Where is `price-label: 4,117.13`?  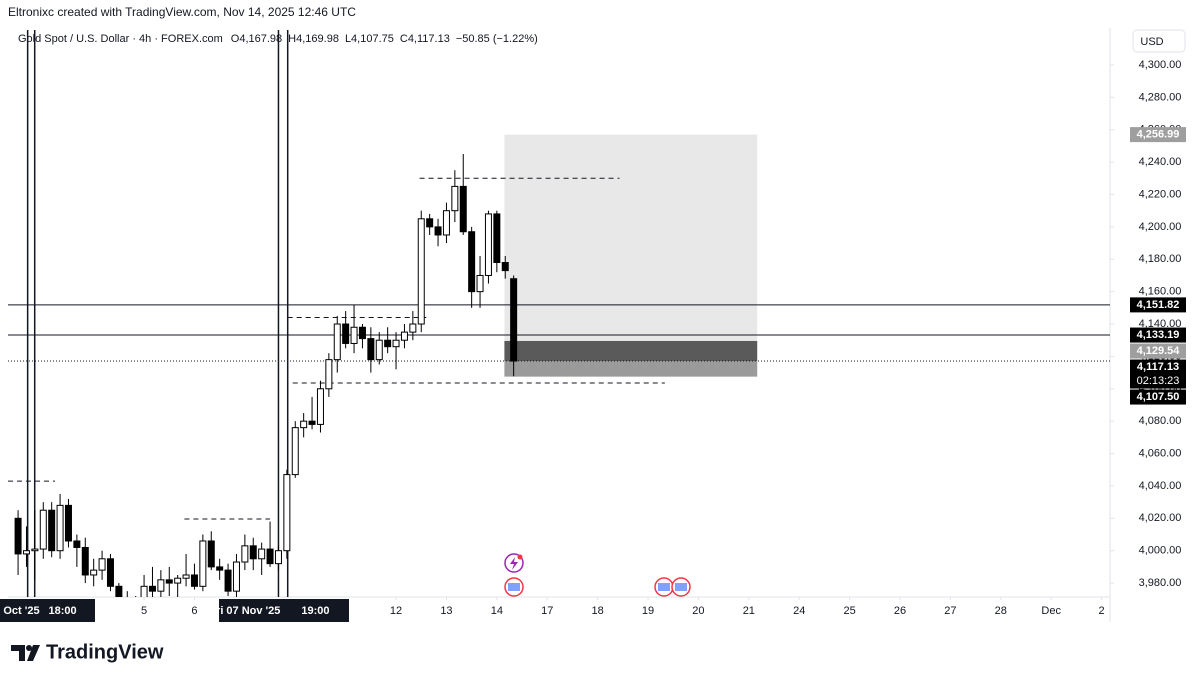
price-label: 4,117.13 is located at coordinates (1158, 367).